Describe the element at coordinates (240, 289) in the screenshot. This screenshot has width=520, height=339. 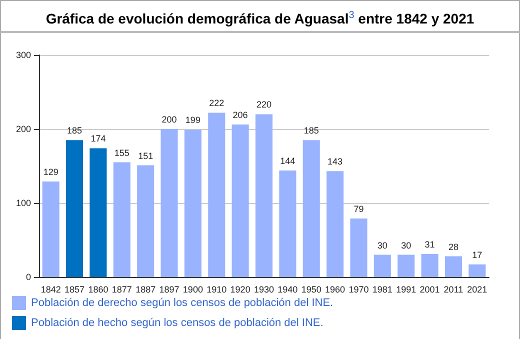
I see `x-tick-label: 1920` at that location.